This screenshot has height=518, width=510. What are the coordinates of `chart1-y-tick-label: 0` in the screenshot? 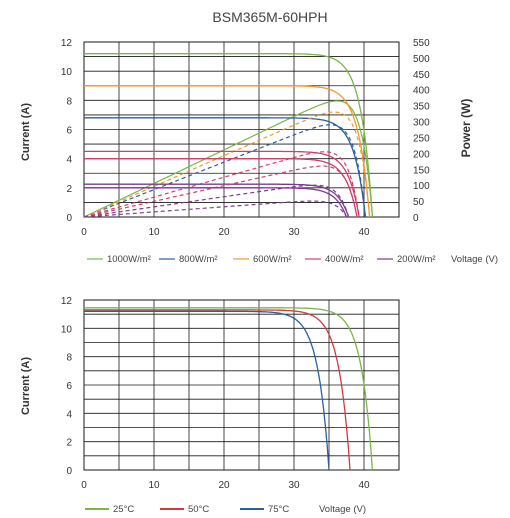 It's located at (69, 471).